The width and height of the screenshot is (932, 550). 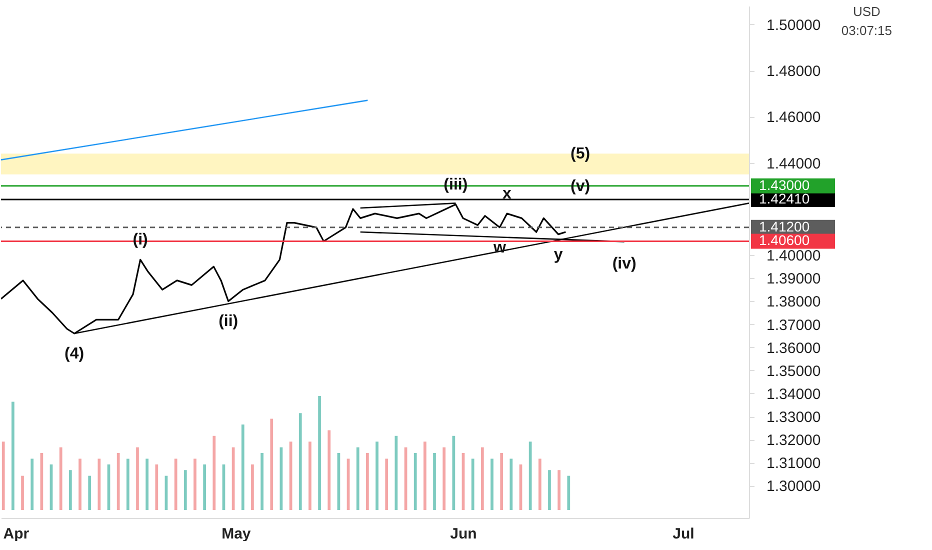 What do you see at coordinates (793, 279) in the screenshot?
I see `y-tick-label: 1.39000` at bounding box center [793, 279].